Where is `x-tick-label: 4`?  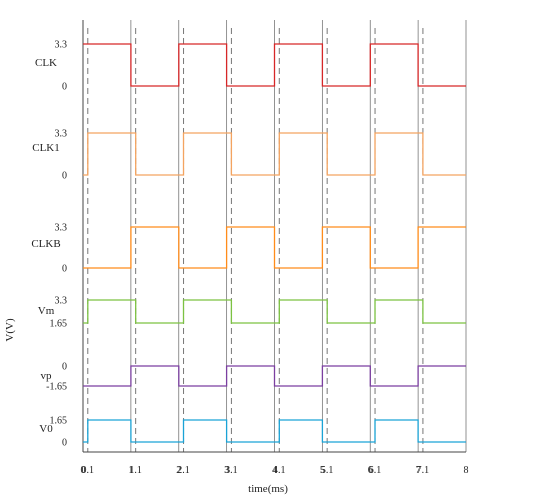 x-tick-label: 4 is located at coordinates (274, 470).